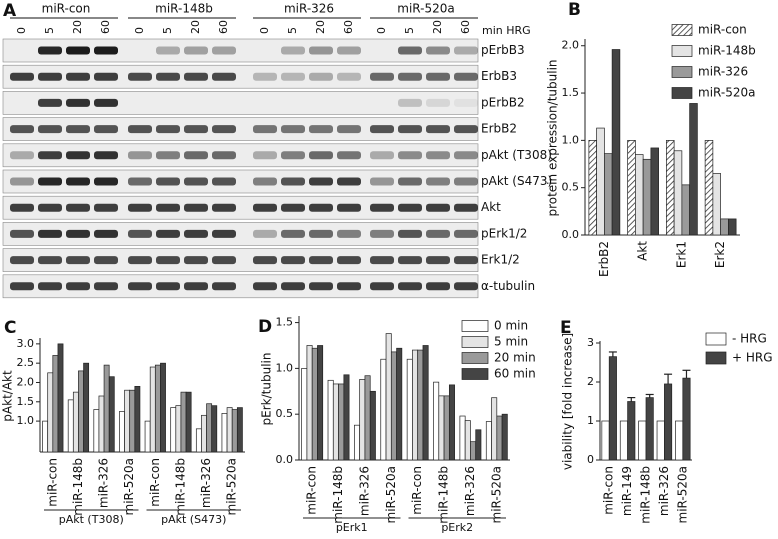 This screenshot has height=539, width=778. I want to click on group-label: miR-con, so click(66, 9).